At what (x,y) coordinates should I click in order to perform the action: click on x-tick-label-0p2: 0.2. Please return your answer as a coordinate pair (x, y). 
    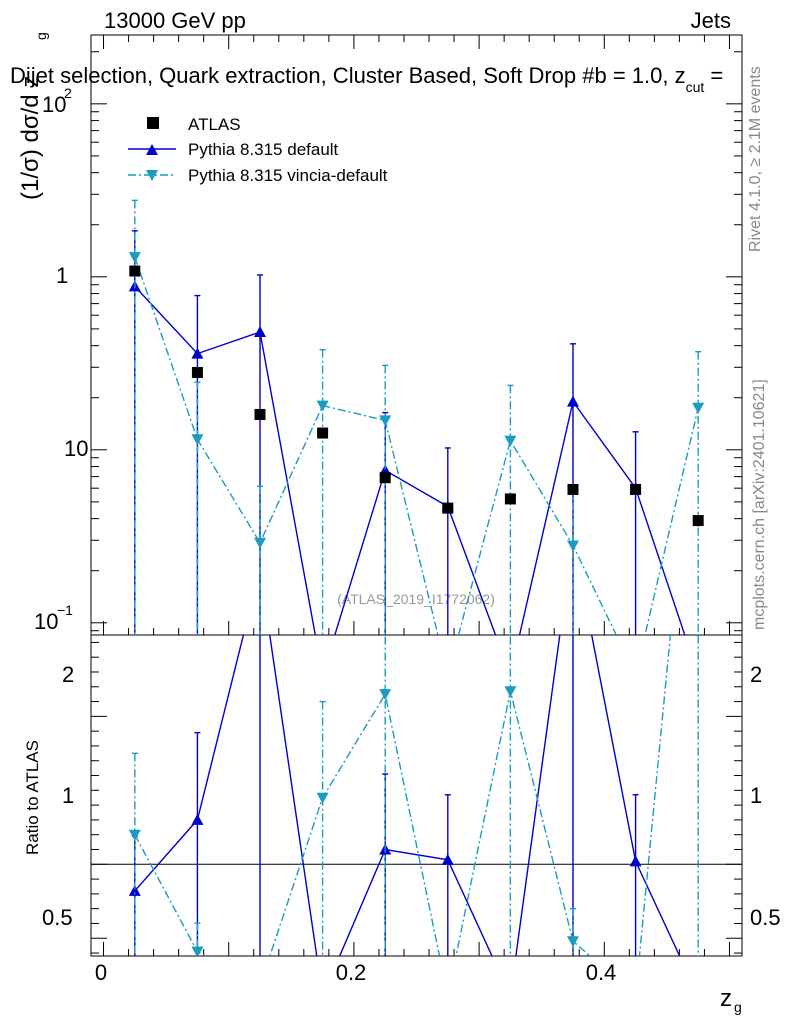
    Looking at the image, I should click on (351, 972).